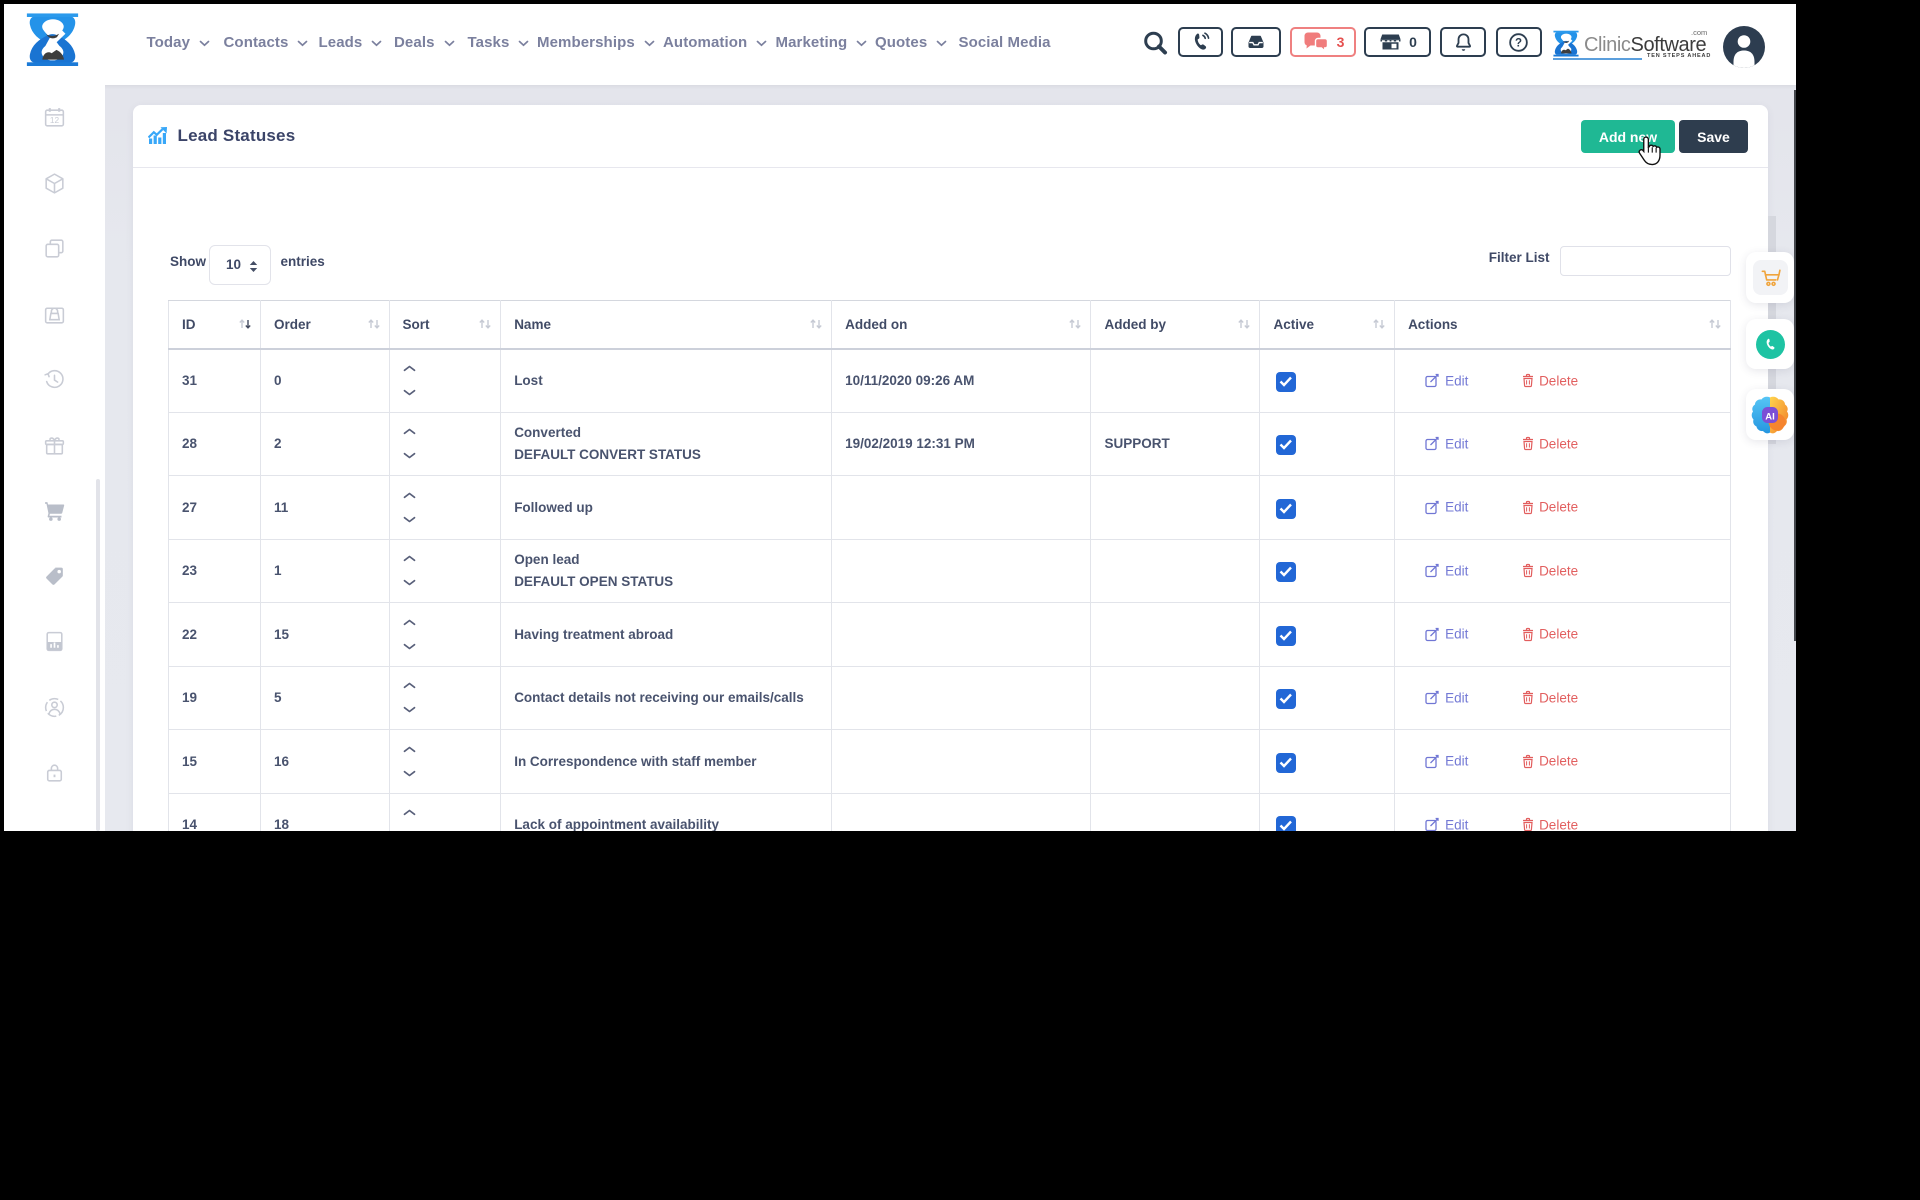 The height and width of the screenshot is (1200, 1920). Describe the element at coordinates (1770, 416) in the screenshot. I see `svg-text: AI` at that location.